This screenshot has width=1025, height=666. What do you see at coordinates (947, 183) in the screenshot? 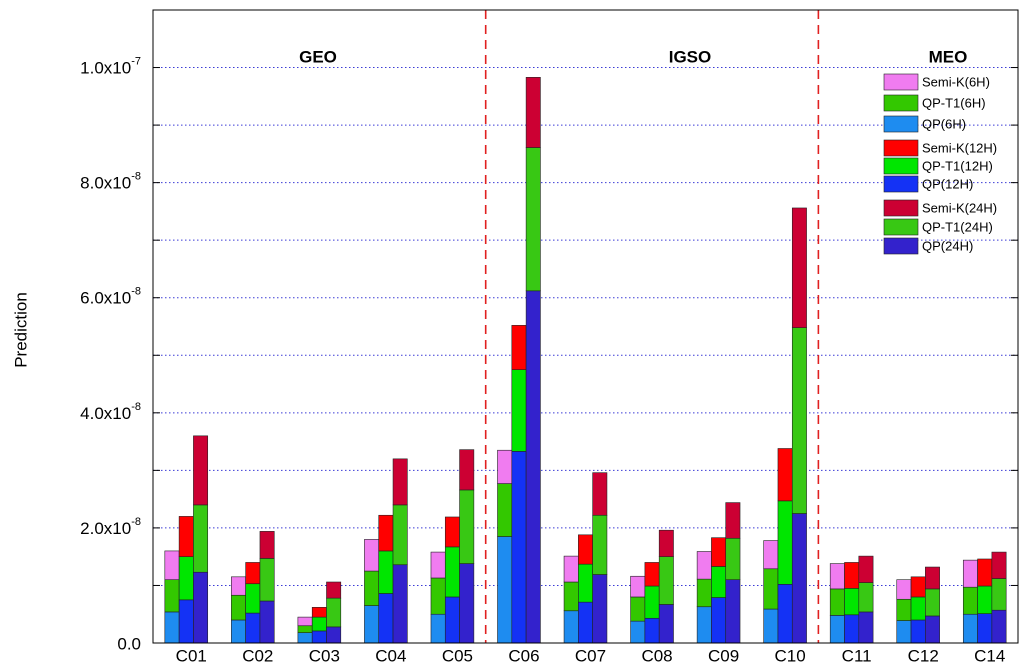
I see `legend-label: QP(12H)` at bounding box center [947, 183].